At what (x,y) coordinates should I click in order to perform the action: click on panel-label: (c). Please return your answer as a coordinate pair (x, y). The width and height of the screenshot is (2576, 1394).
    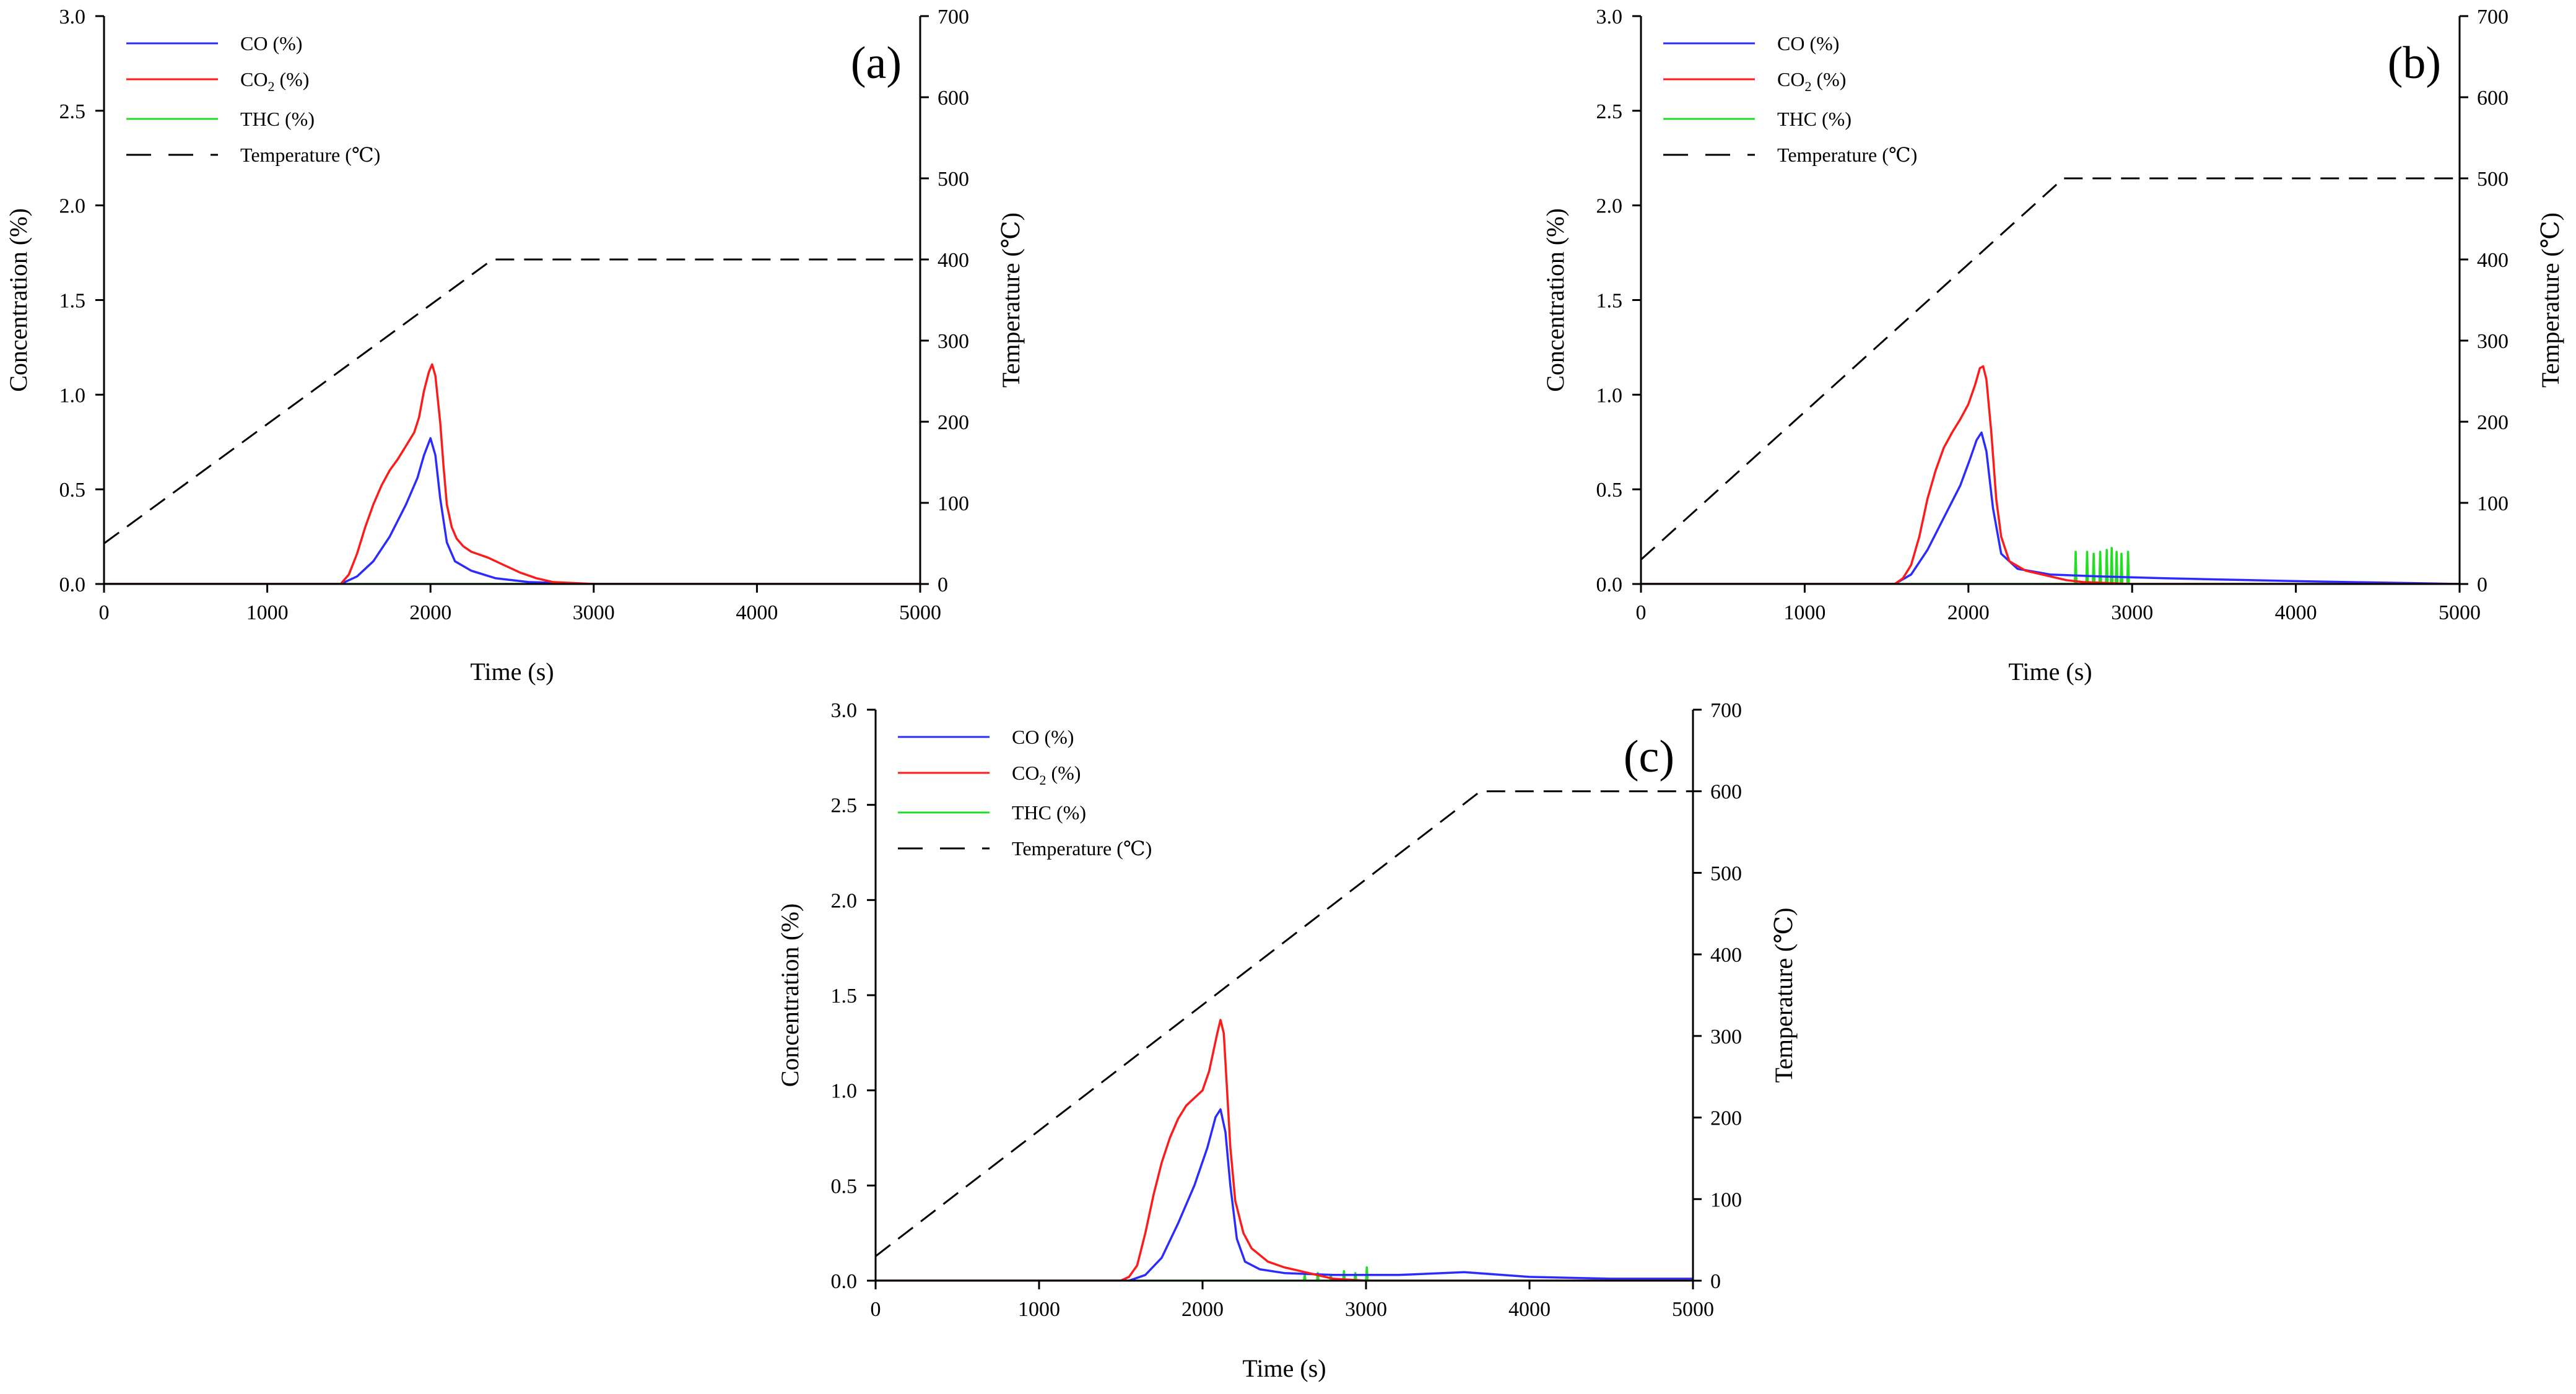
    Looking at the image, I should click on (1649, 756).